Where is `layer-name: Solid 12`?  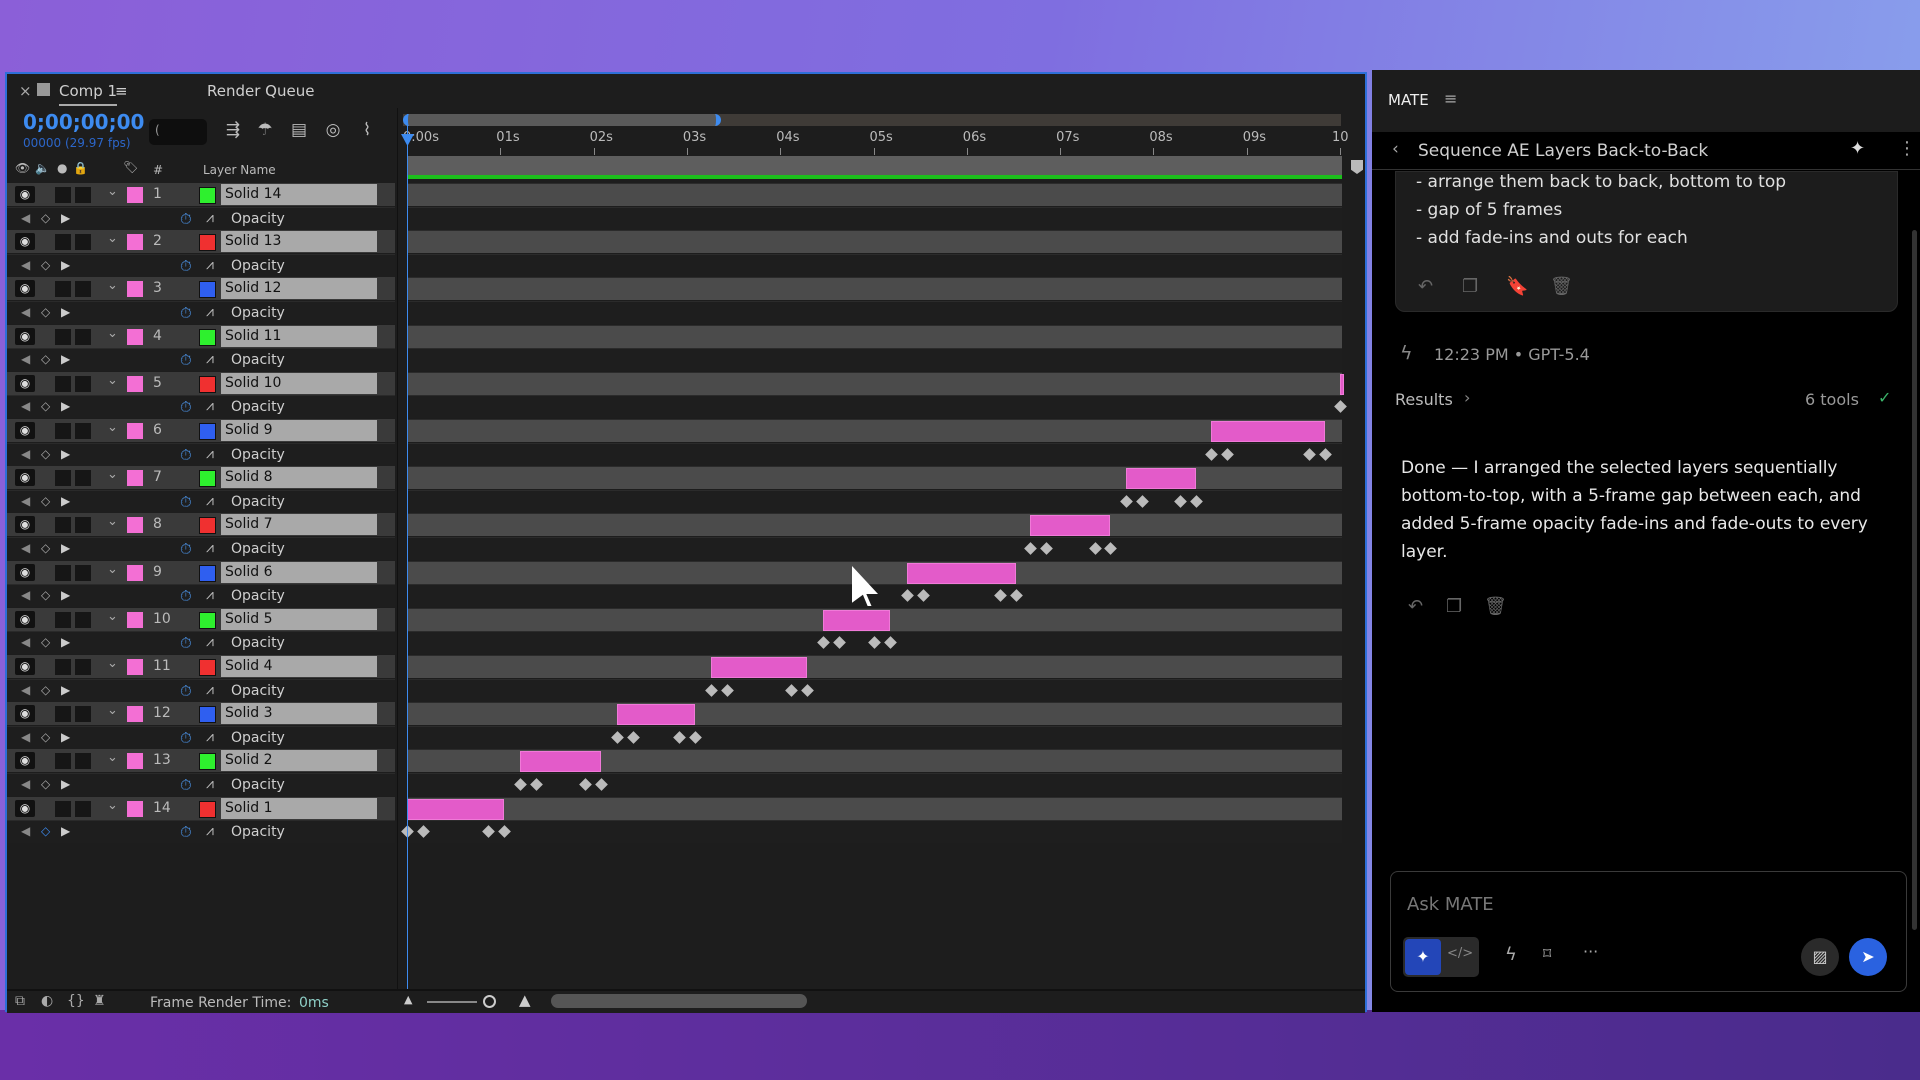 layer-name: Solid 12 is located at coordinates (299, 289).